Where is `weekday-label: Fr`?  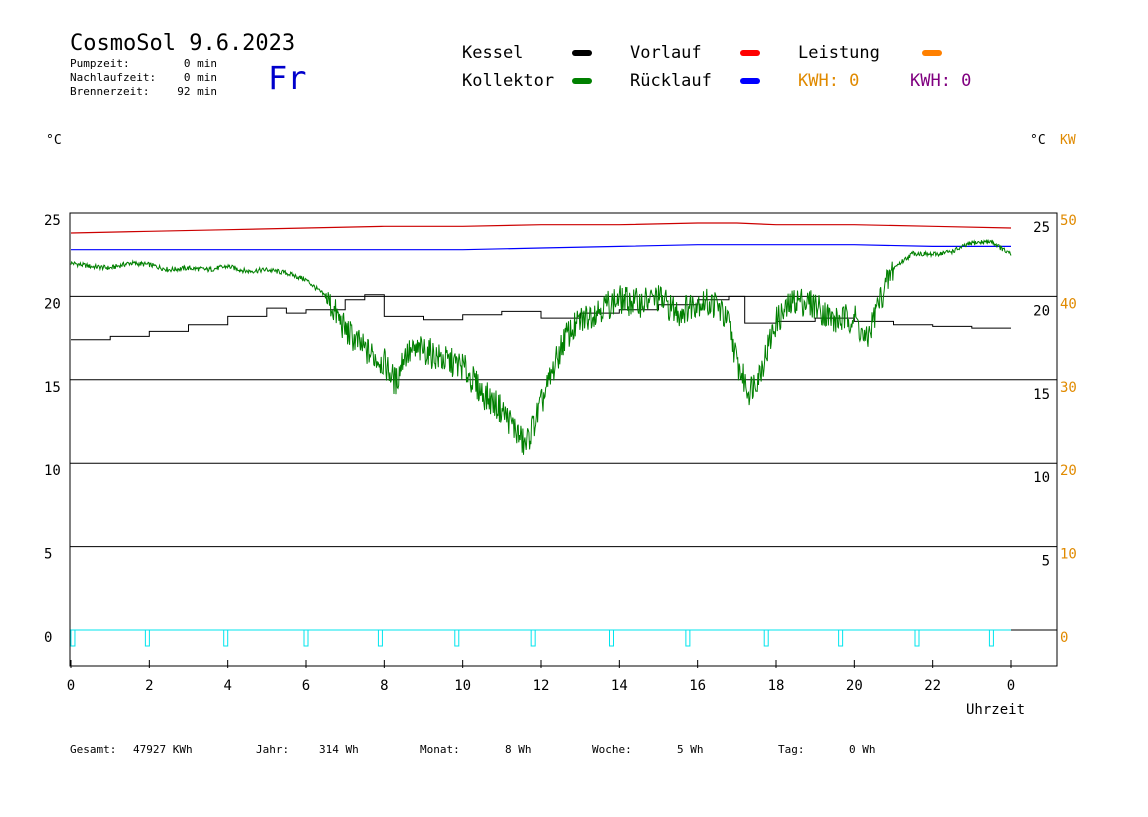 weekday-label: Fr is located at coordinates (287, 78).